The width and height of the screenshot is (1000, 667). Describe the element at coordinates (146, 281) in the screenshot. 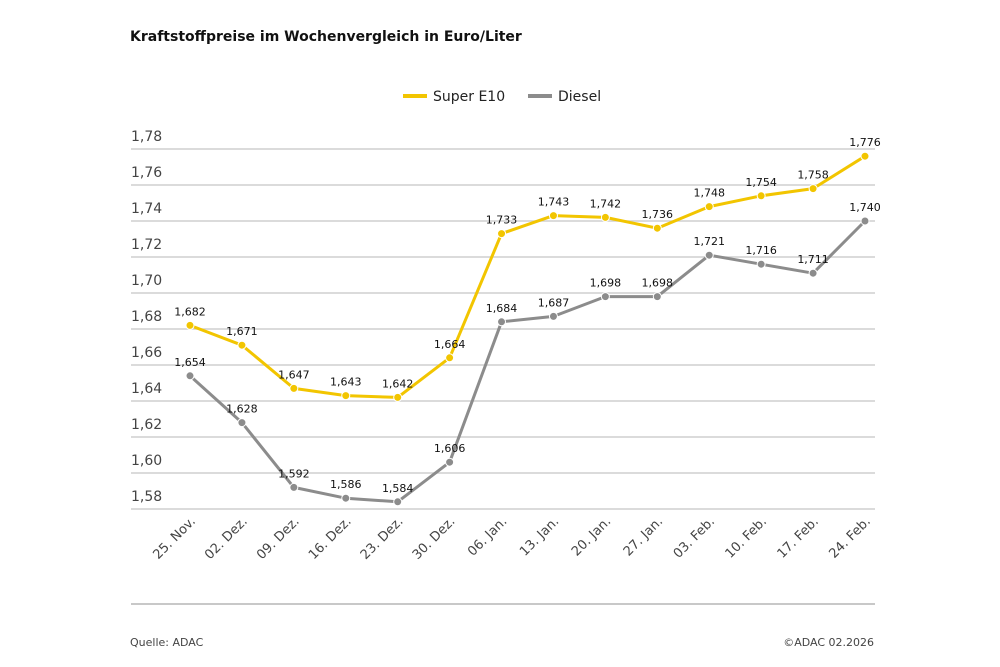

I see `y-tick-label: 1,70` at that location.